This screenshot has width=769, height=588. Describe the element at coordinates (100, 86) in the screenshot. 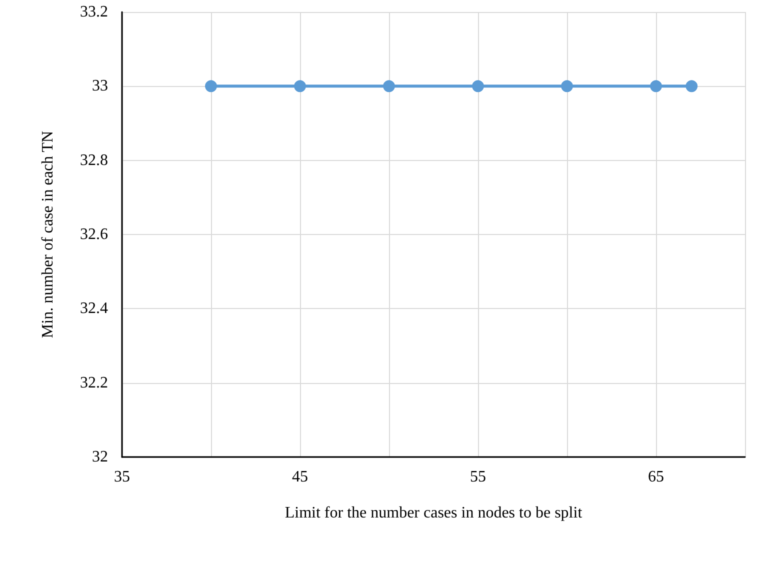

I see `y-tick-label: 33` at that location.